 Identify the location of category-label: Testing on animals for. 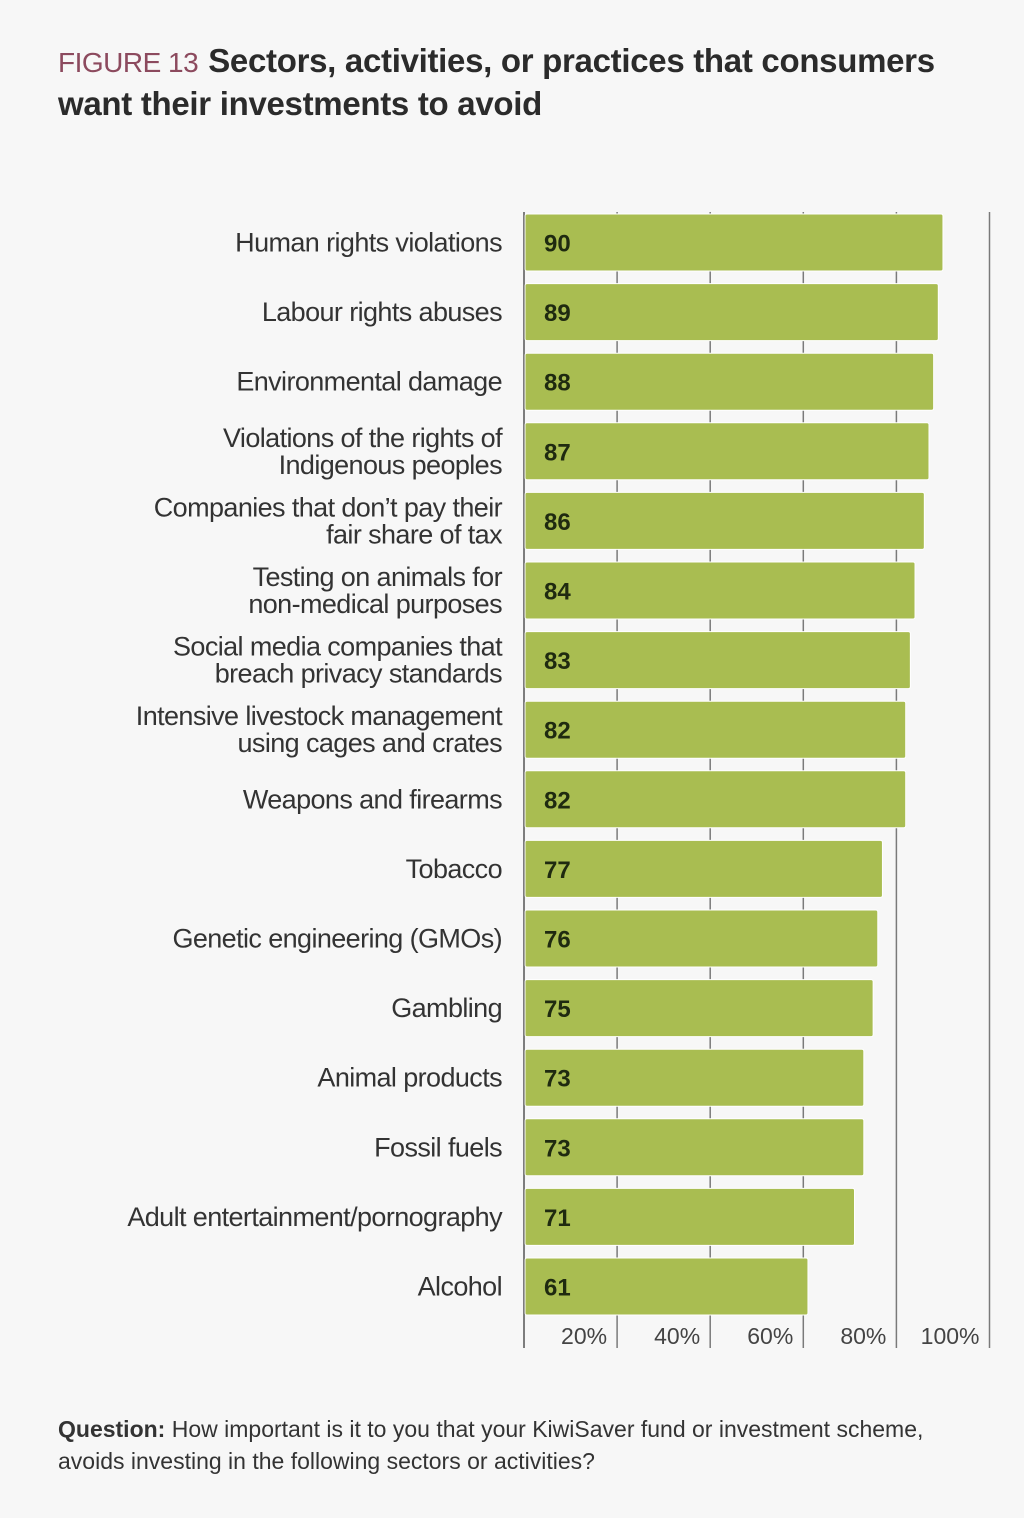
(378, 577).